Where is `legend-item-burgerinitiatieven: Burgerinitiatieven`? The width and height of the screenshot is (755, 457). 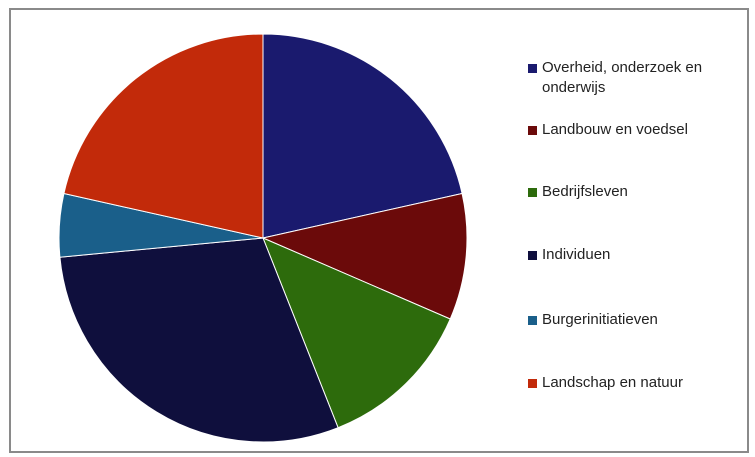 legend-item-burgerinitiatieven: Burgerinitiatieven is located at coordinates (637, 320).